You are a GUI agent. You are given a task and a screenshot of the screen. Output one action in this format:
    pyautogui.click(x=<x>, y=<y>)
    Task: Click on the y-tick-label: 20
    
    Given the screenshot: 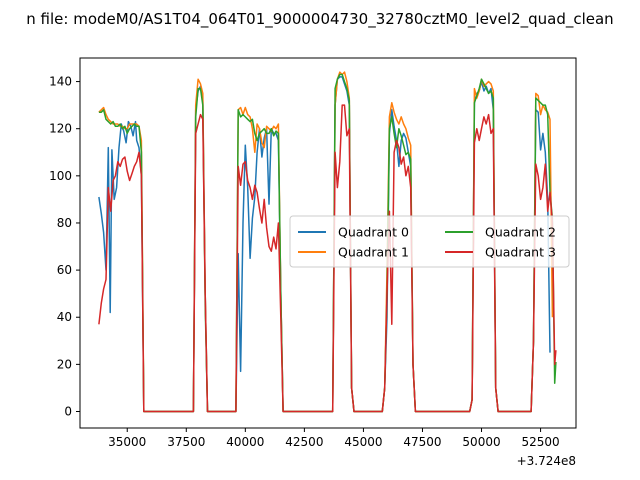 What is the action you would take?
    pyautogui.click(x=64, y=364)
    